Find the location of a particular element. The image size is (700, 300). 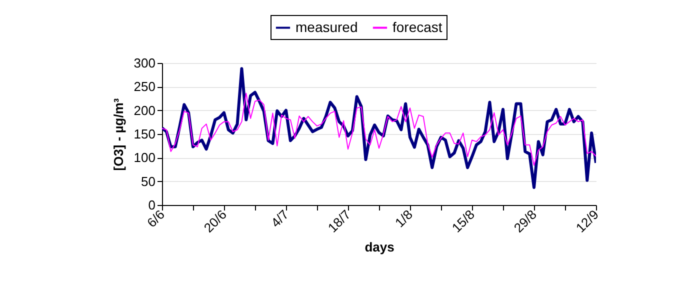

y-tick-label: 100 is located at coordinates (145, 158).